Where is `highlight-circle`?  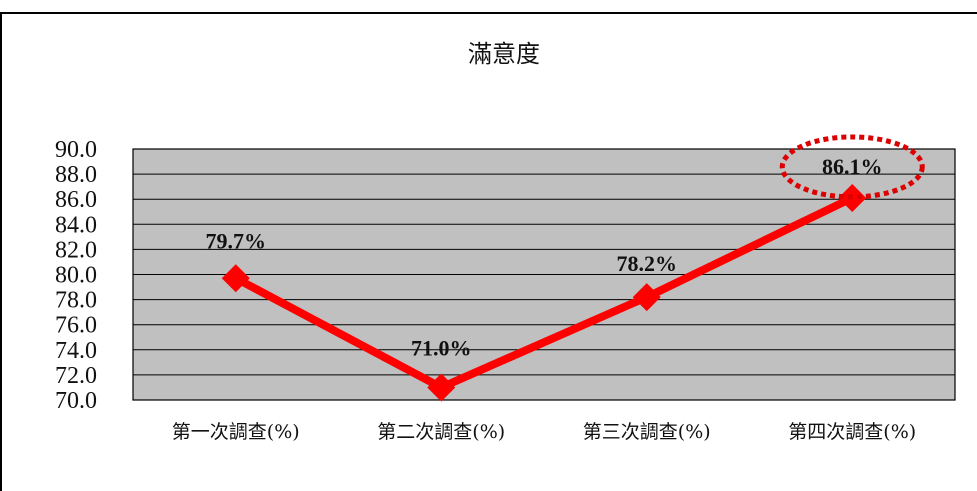 highlight-circle is located at coordinates (852, 167).